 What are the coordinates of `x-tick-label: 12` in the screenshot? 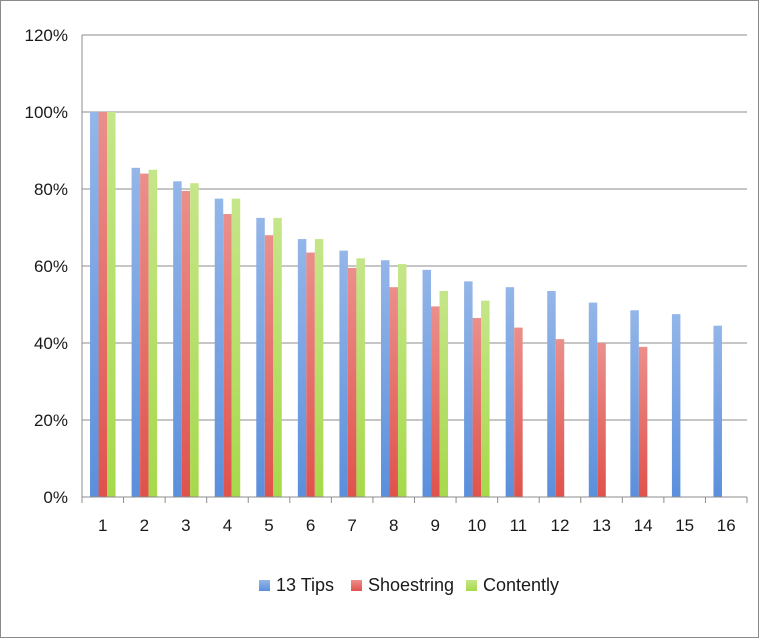 It's located at (560, 525).